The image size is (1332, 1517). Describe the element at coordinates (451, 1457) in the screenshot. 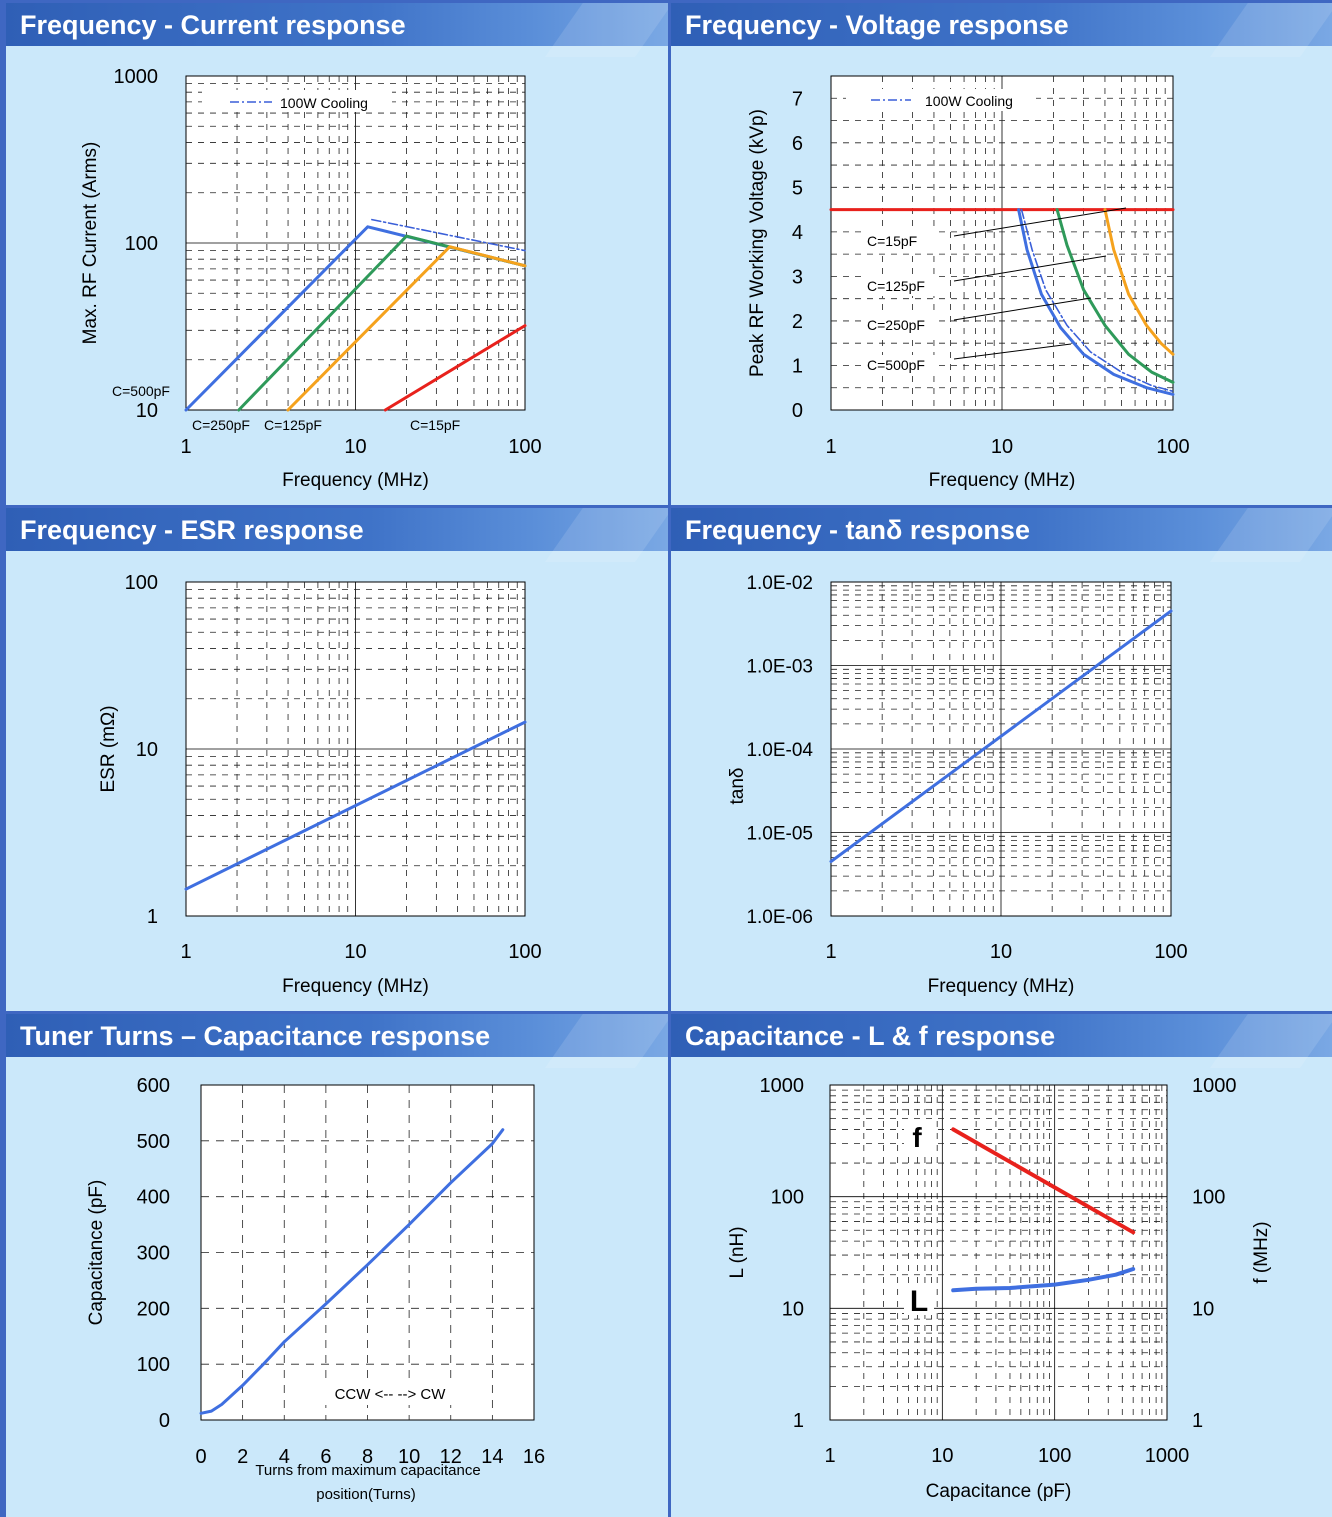

I see `x-tick-label: 12` at that location.